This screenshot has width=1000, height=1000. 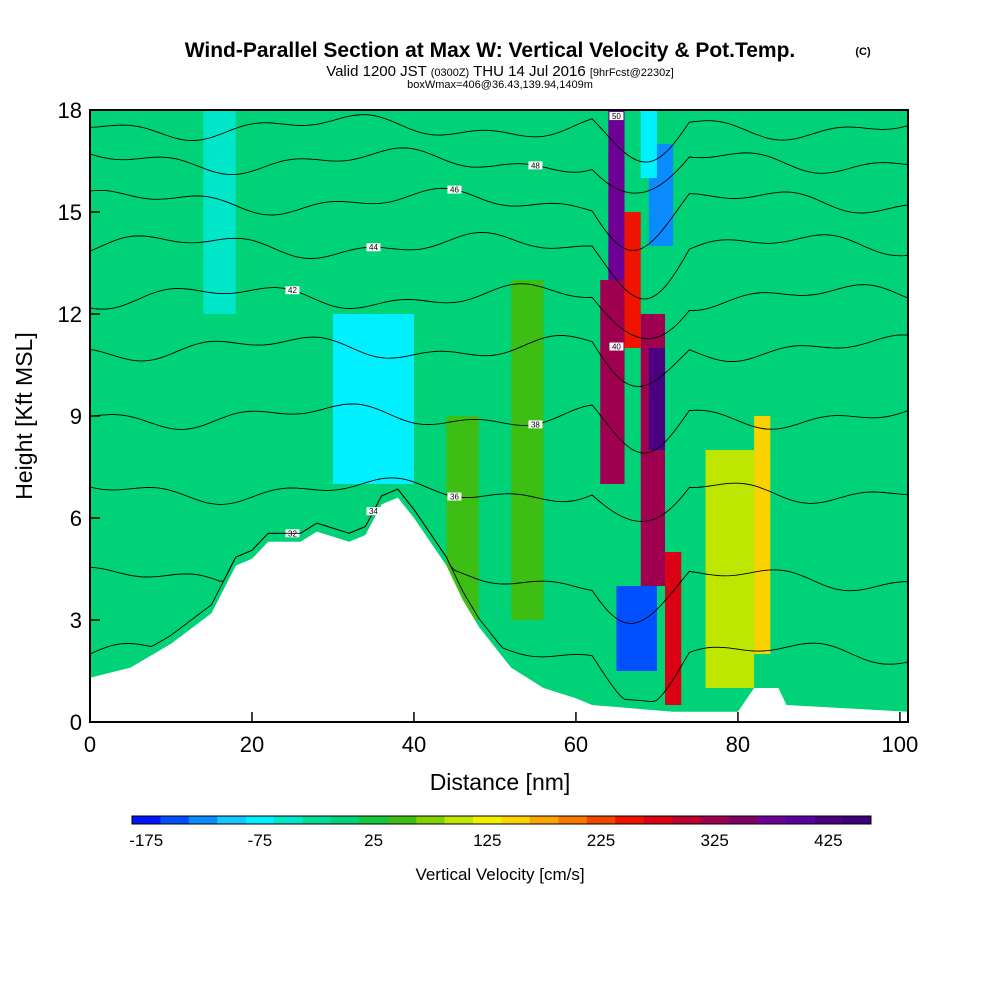 I want to click on y-tick-label: 3, so click(x=76, y=620).